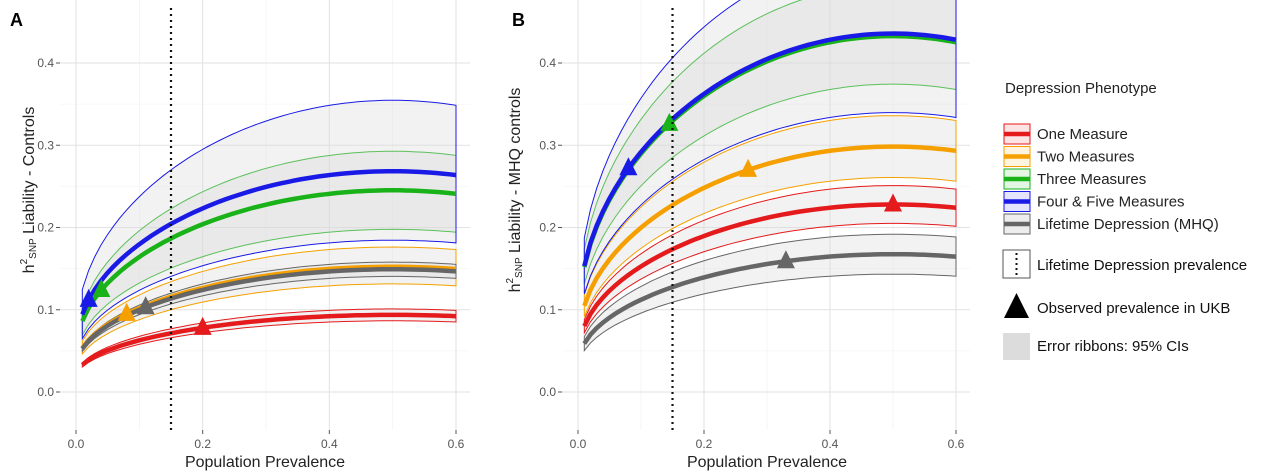  What do you see at coordinates (510, 281) in the screenshot?
I see `panel-b-y-title-sup: 2` at bounding box center [510, 281].